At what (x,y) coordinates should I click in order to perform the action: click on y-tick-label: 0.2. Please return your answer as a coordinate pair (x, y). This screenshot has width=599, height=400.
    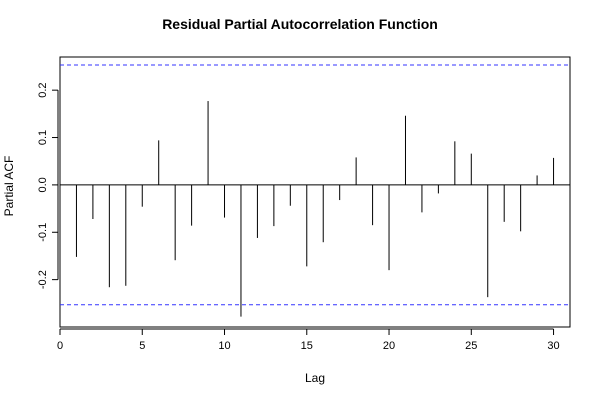
    Looking at the image, I should click on (43, 90).